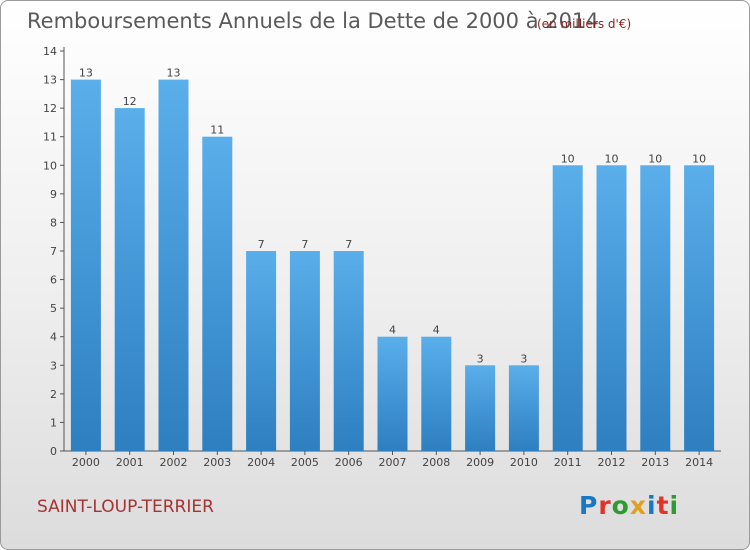 This screenshot has height=550, width=750. Describe the element at coordinates (436, 330) in the screenshot. I see `data-label-2008: 4` at that location.